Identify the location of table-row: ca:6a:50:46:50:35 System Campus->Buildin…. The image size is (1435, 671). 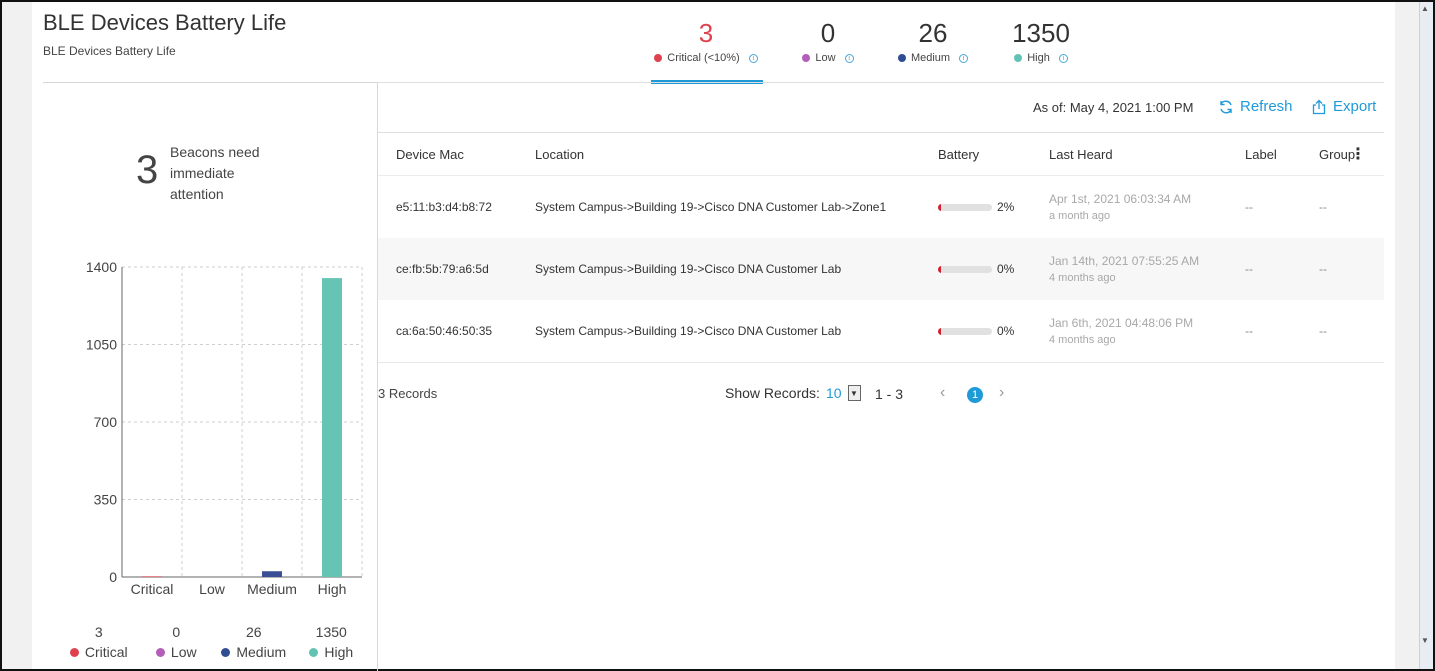
(881, 331).